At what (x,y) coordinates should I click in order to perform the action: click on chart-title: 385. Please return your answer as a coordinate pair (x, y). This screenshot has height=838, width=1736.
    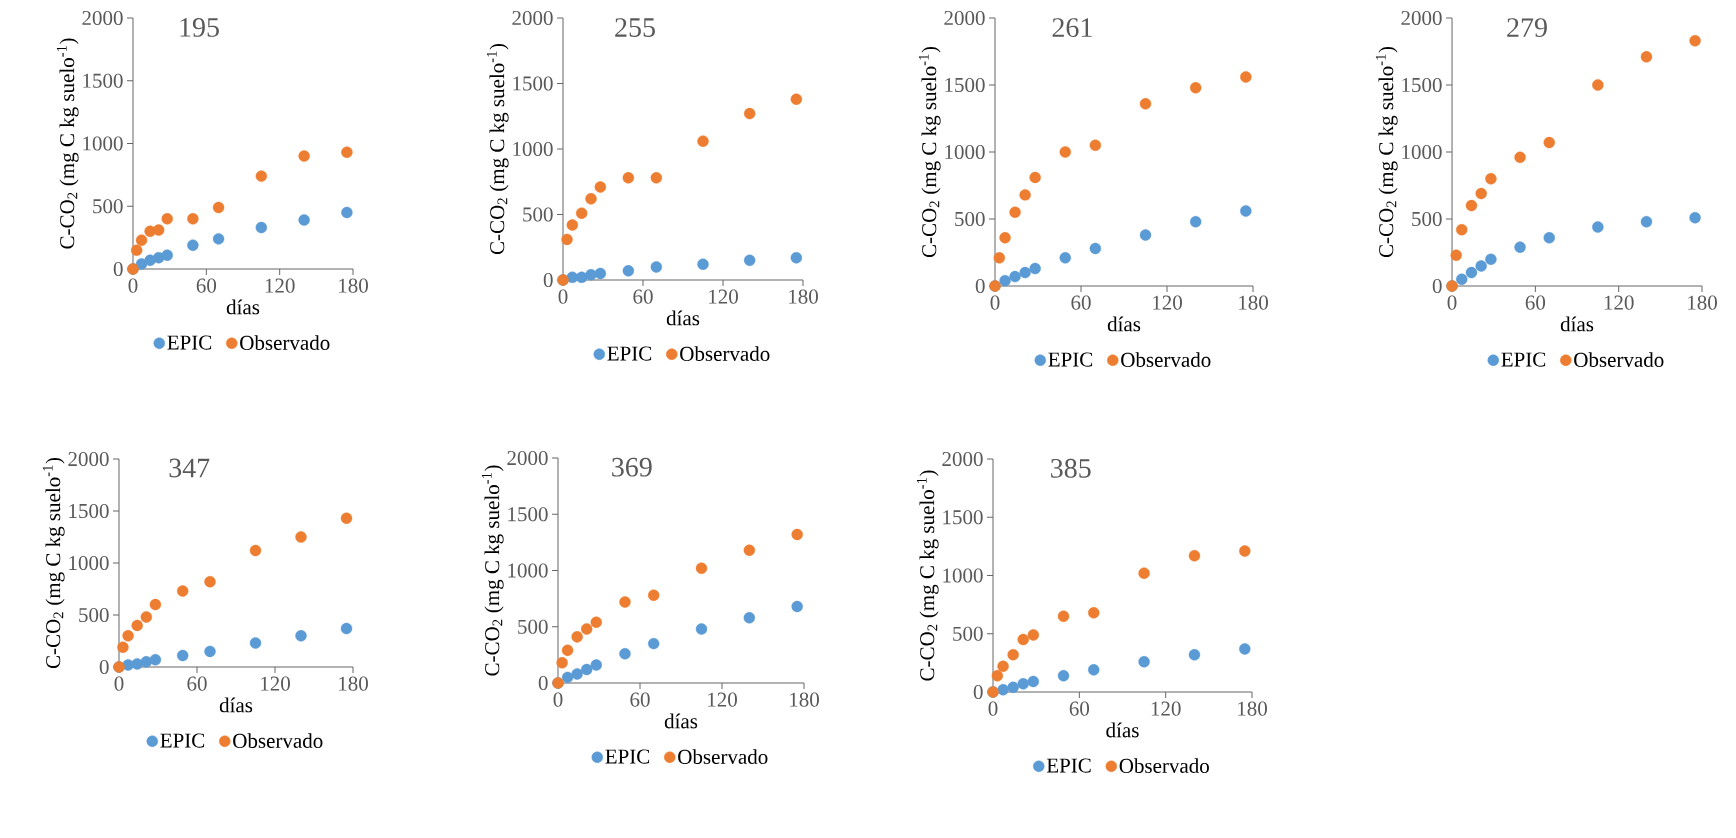
    Looking at the image, I should click on (1071, 468).